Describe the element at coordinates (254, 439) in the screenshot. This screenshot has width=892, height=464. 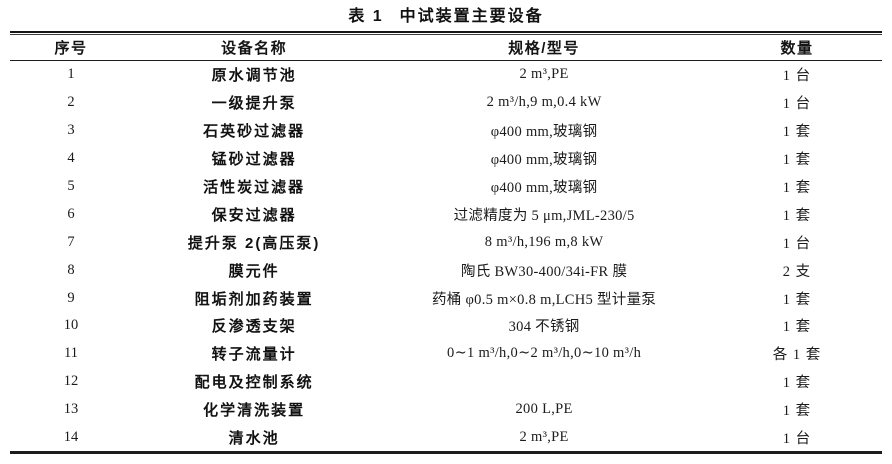
I see `cell-name: 清水池` at that location.